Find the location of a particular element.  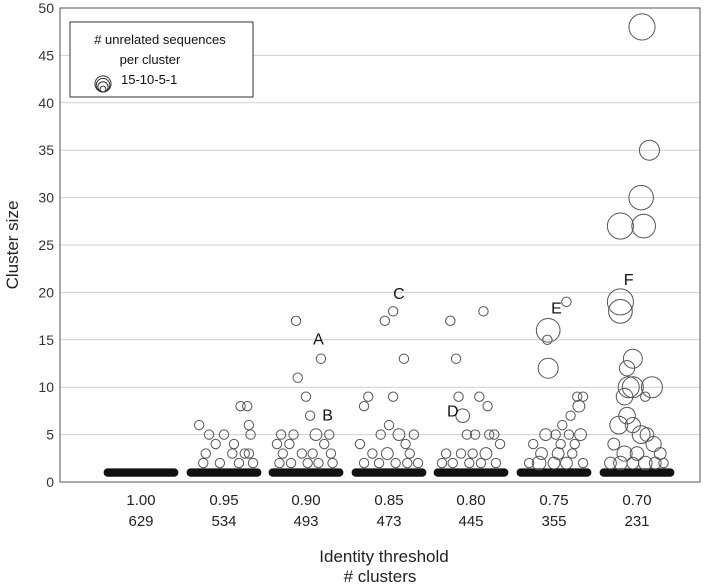

y-tick-label: 10 is located at coordinates (46, 387).